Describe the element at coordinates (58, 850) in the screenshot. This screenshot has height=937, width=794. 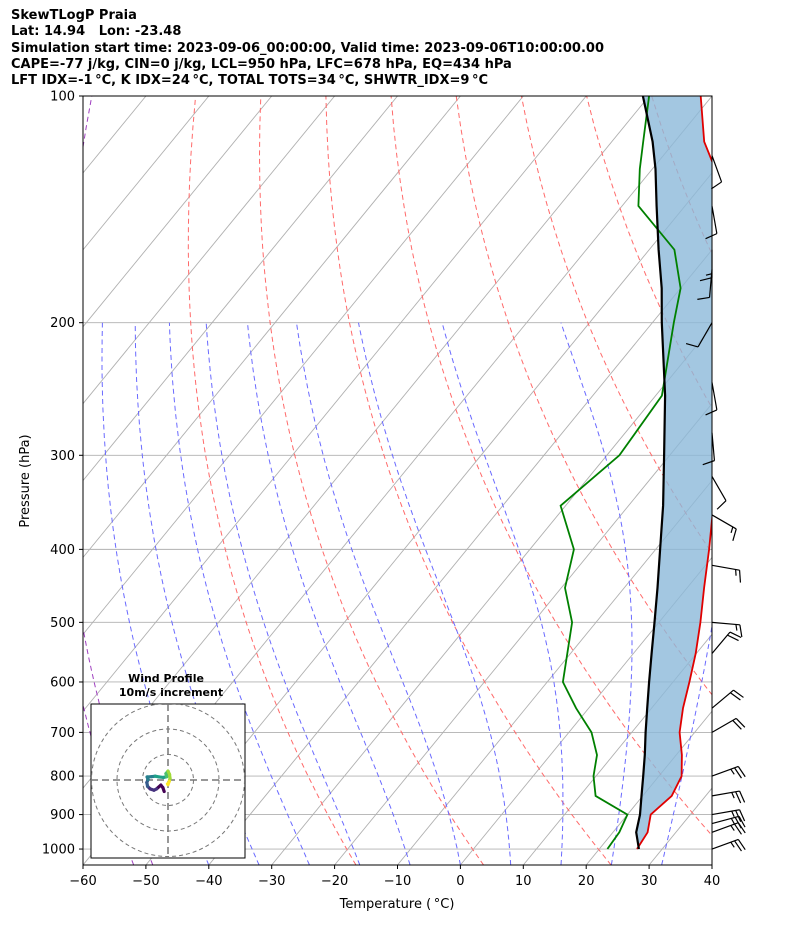
I see `y-tick-label-1000: 1000` at that location.